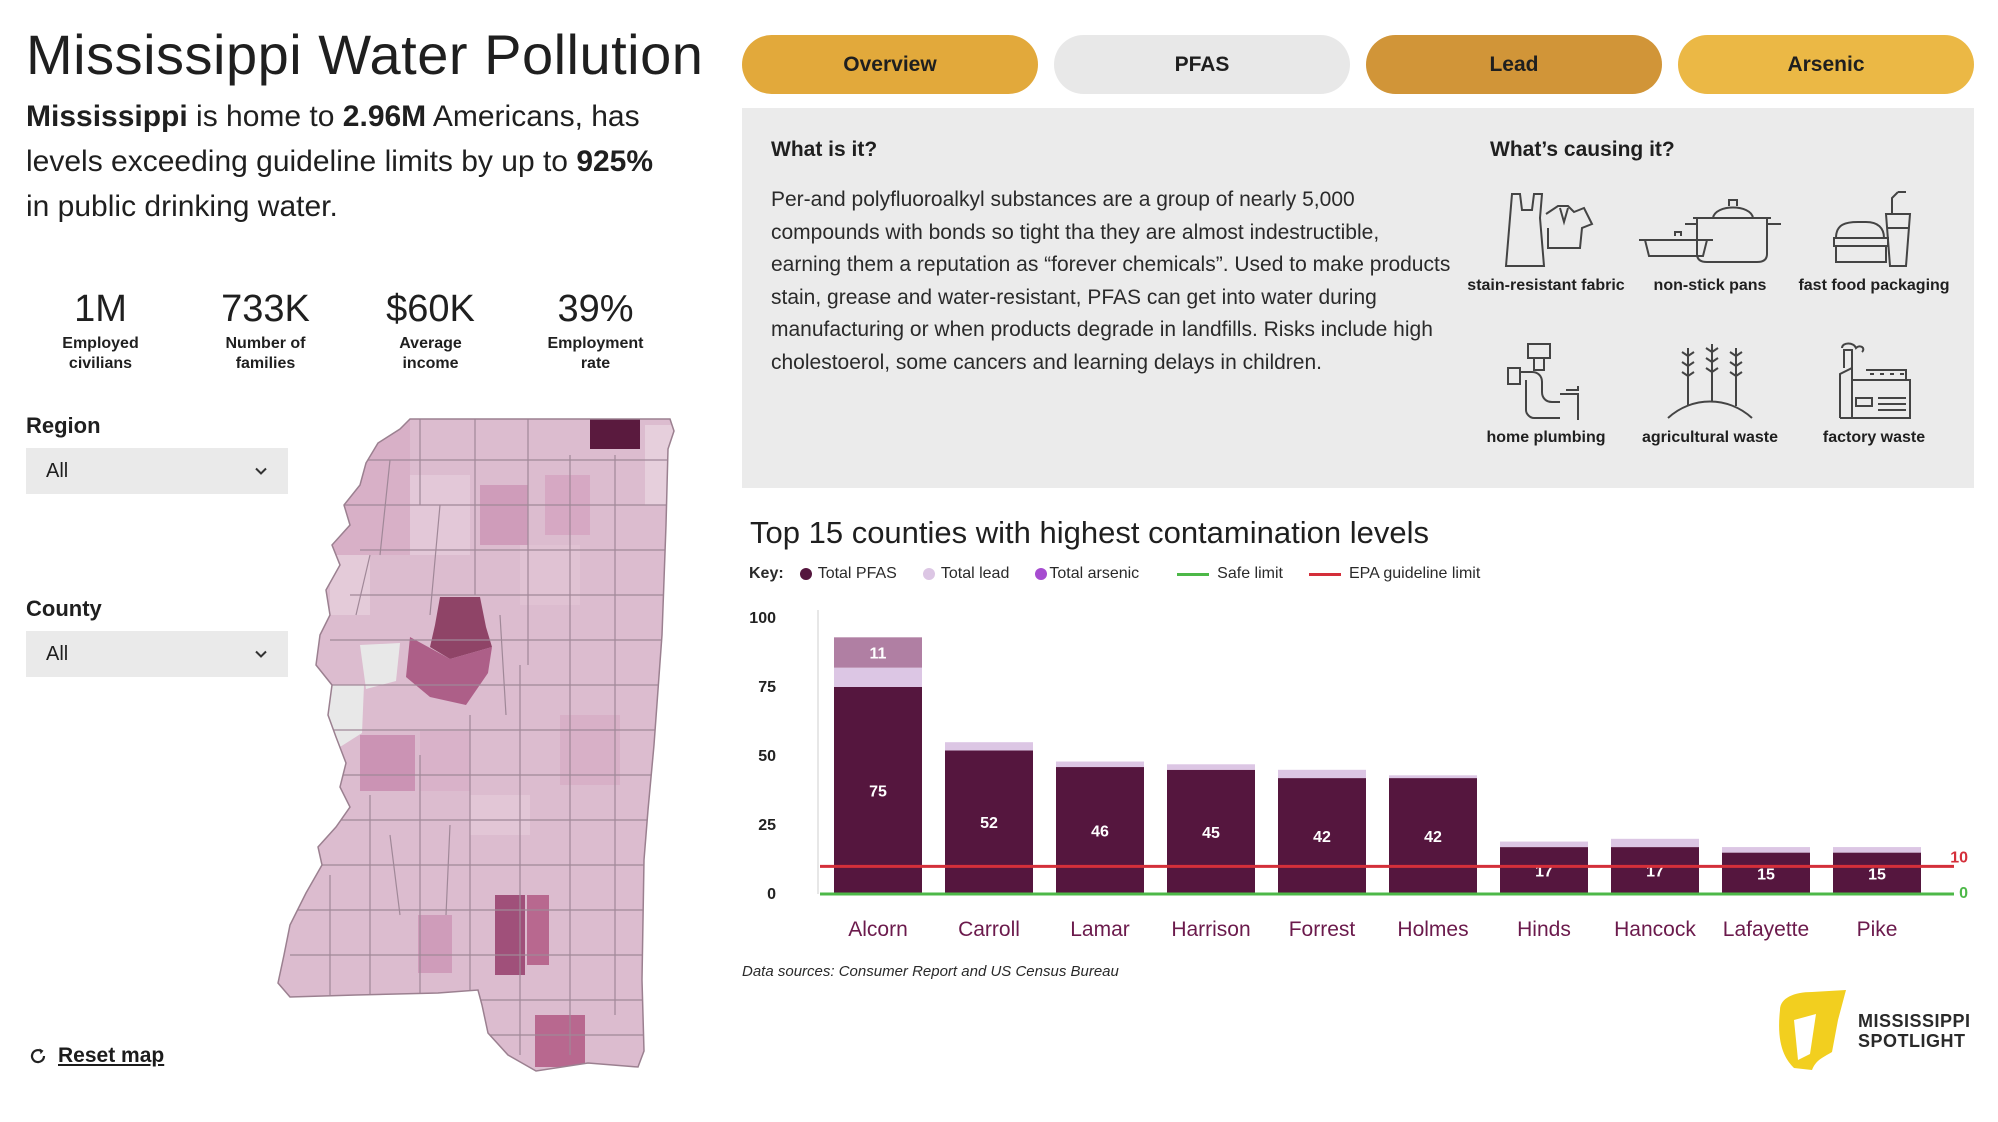 This screenshot has width=1998, height=1122. I want to click on bar-value-label: 75, so click(878, 792).